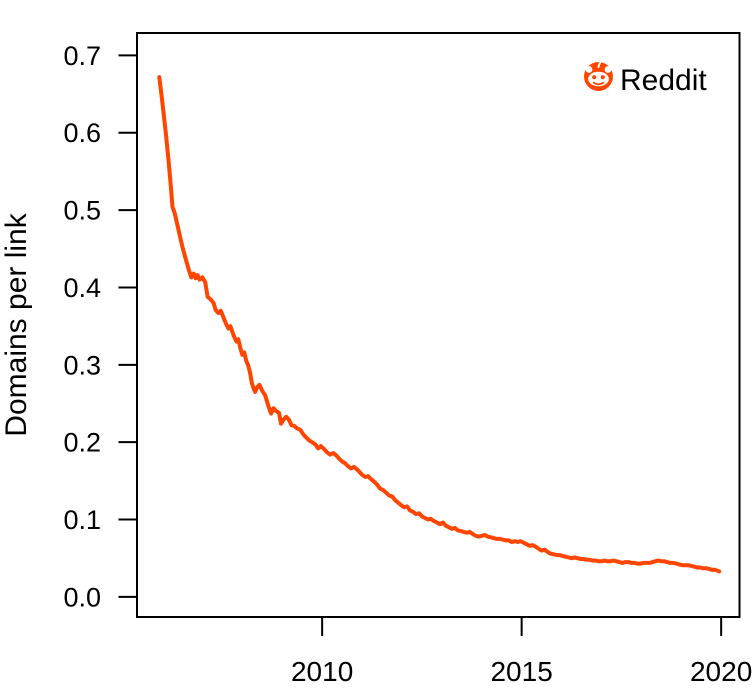  I want to click on reddit-icon-right-ear, so click(608, 69).